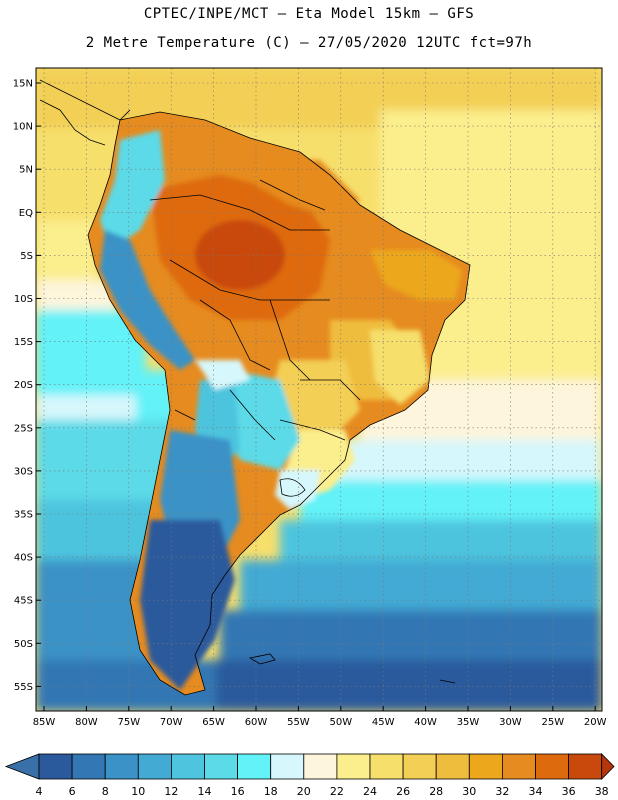 Image resolution: width=618 pixels, height=800 pixels. I want to click on lat-label: 20S, so click(23, 385).